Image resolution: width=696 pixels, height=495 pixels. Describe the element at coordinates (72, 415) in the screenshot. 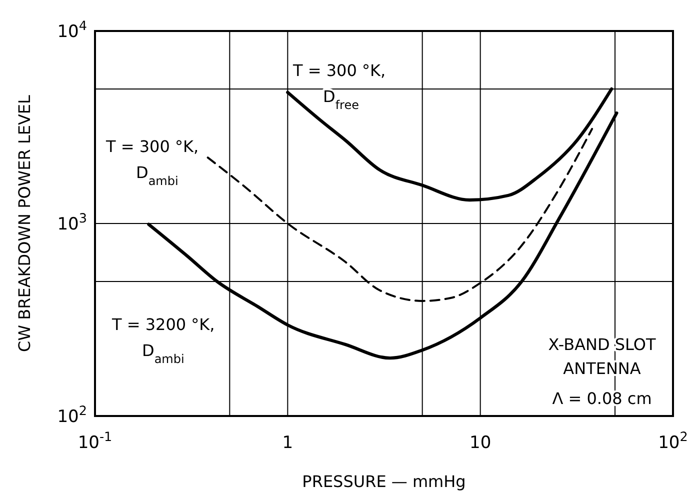

I see `y-tick-label: 10$^{2}$` at that location.